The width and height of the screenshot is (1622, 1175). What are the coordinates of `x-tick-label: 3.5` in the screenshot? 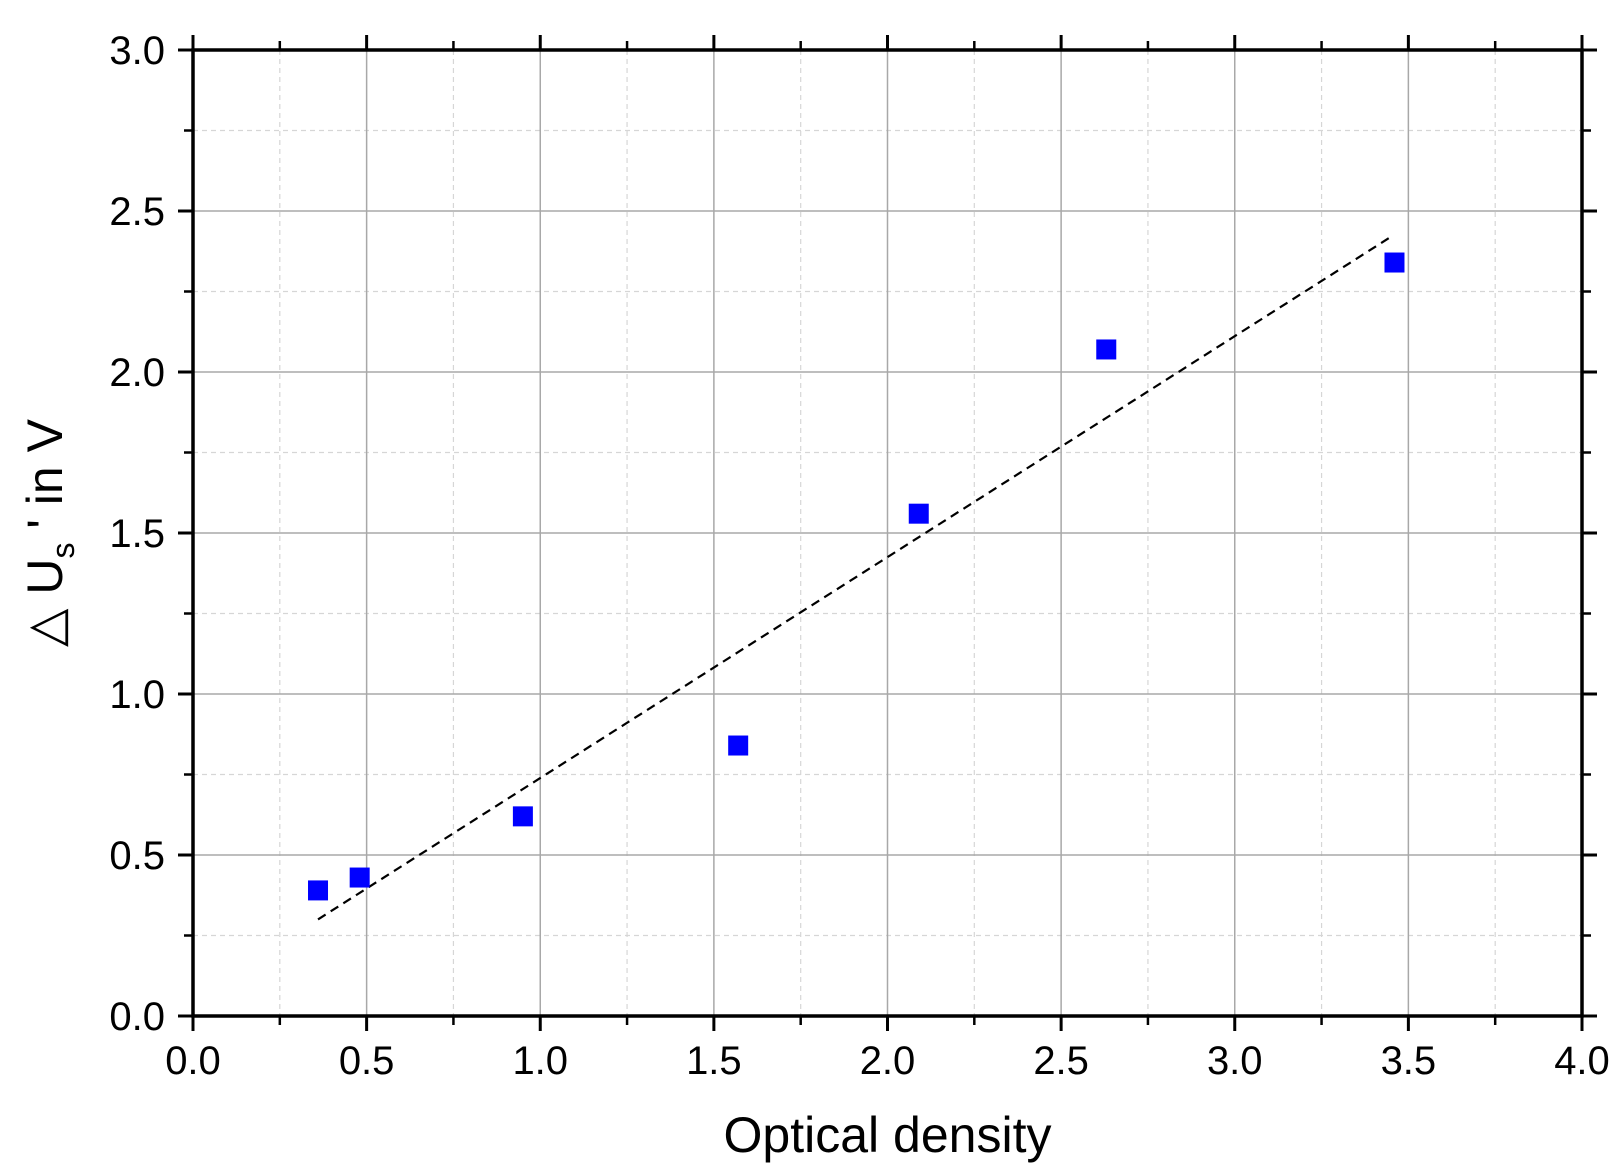 It's located at (1409, 1061).